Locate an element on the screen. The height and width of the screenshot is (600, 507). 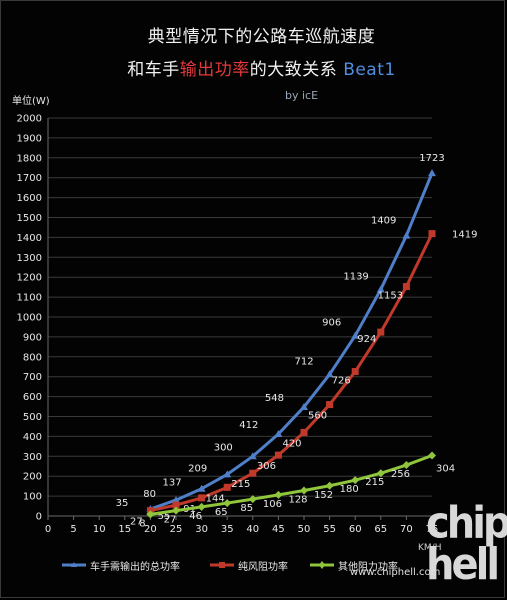
title-prefix: 和车手 is located at coordinates (153, 70).